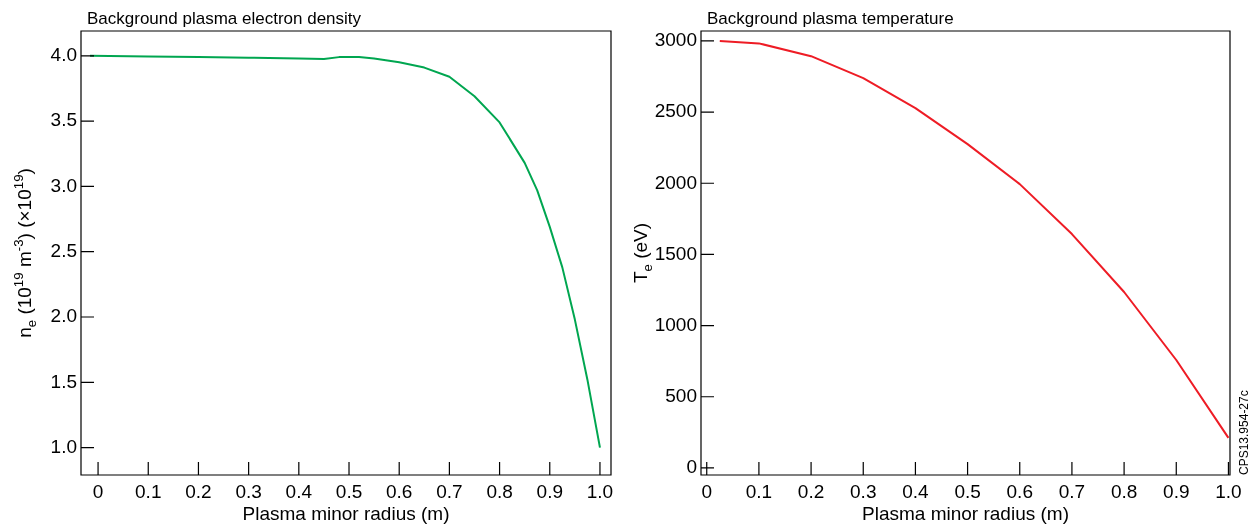  I want to click on chart-title: Background plasma temperature, so click(830, 18).